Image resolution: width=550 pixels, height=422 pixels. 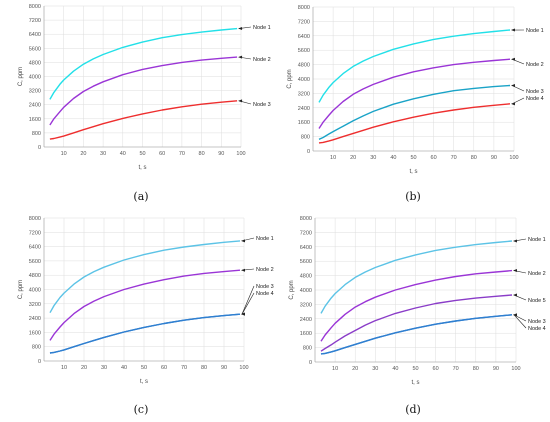 I want to click on y-tick-label: 0, so click(x=39, y=148).